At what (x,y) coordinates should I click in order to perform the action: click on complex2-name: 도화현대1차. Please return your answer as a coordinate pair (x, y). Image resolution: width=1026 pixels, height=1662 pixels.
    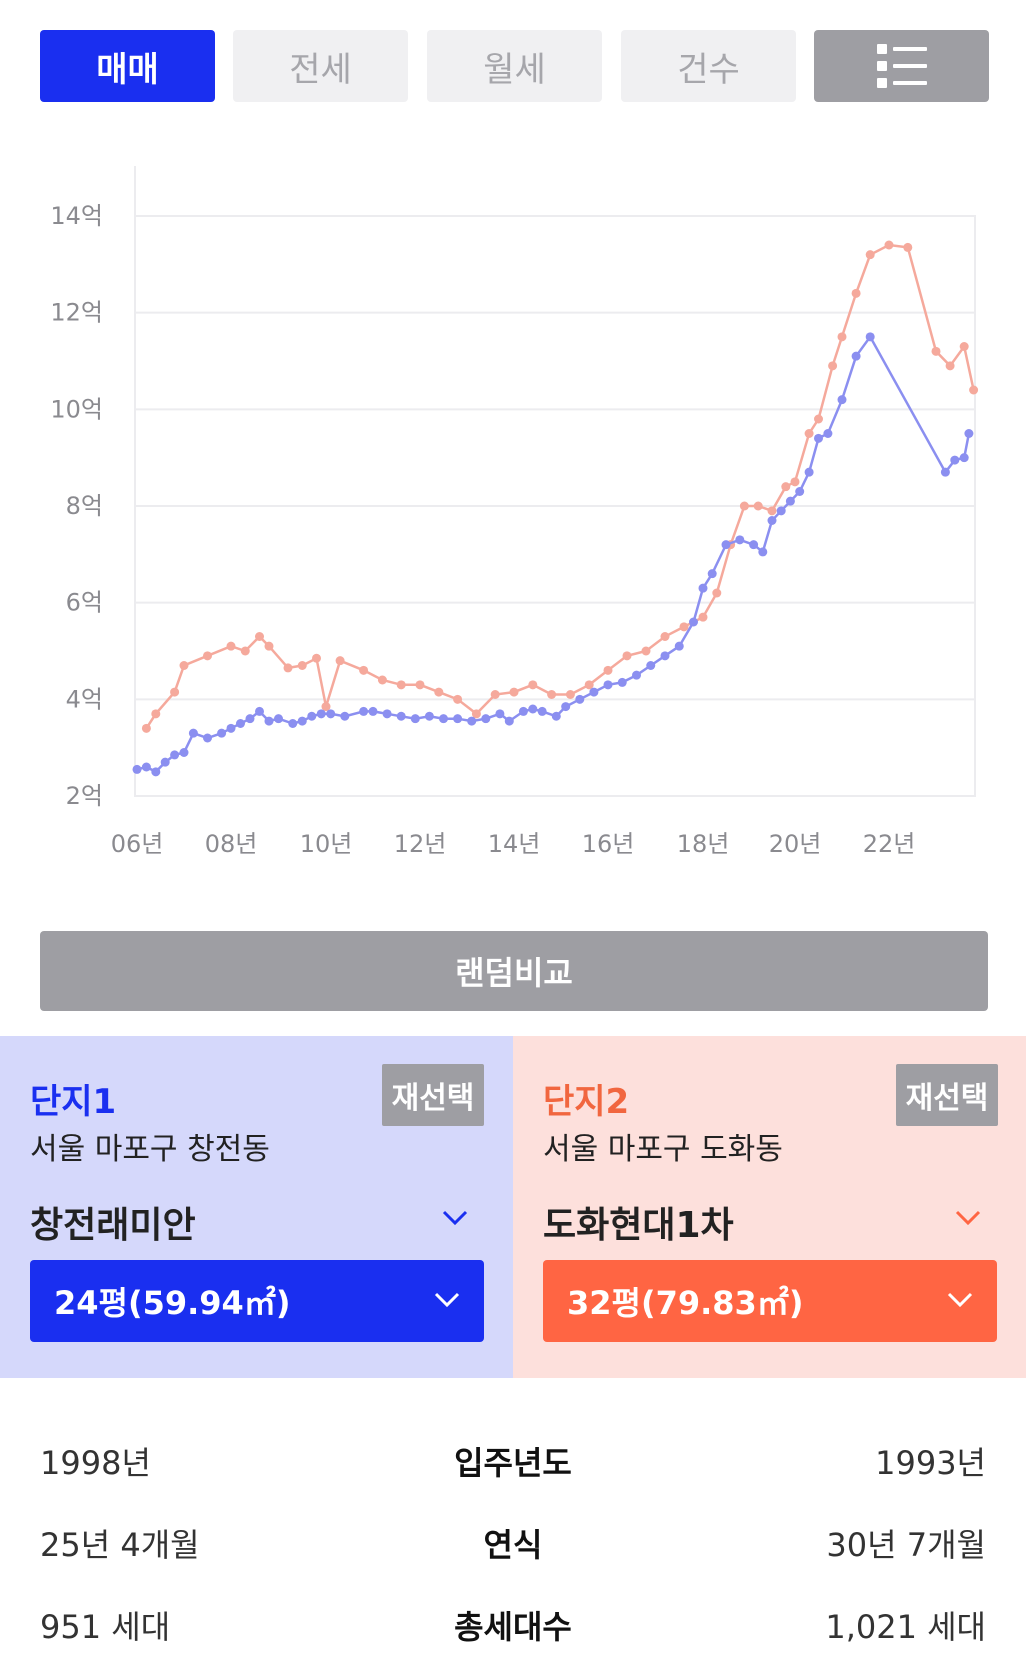
    Looking at the image, I should click on (638, 1225).